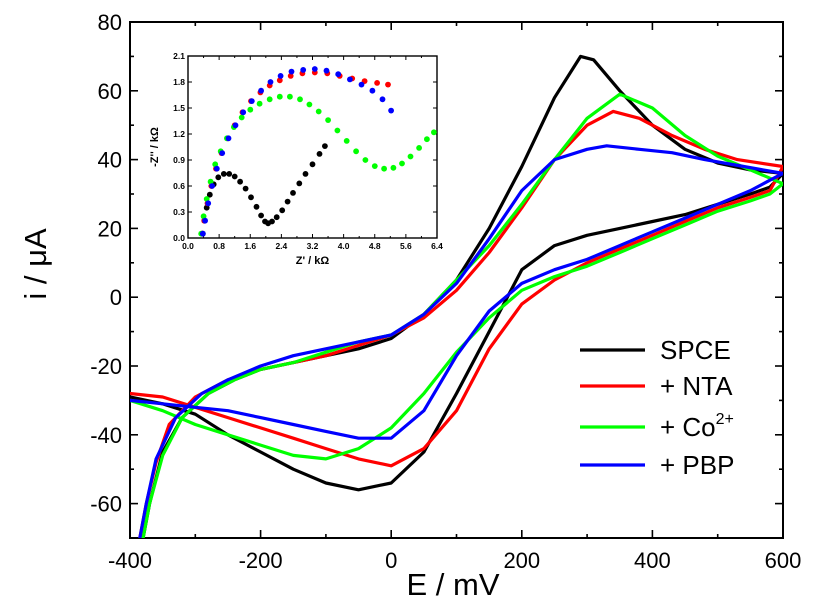  Describe the element at coordinates (657, 407) in the screenshot. I see `legend: SPCE + NTA + Co2+ + PBP` at that location.